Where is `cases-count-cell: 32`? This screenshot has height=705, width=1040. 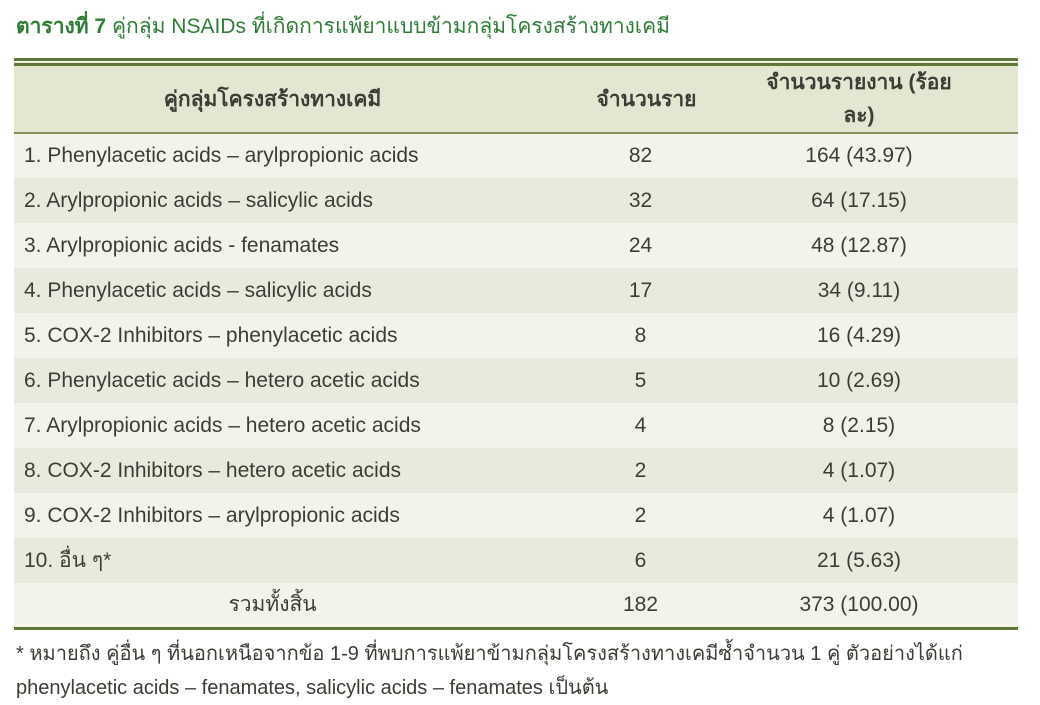
cases-count-cell: 32 is located at coordinates (640, 200).